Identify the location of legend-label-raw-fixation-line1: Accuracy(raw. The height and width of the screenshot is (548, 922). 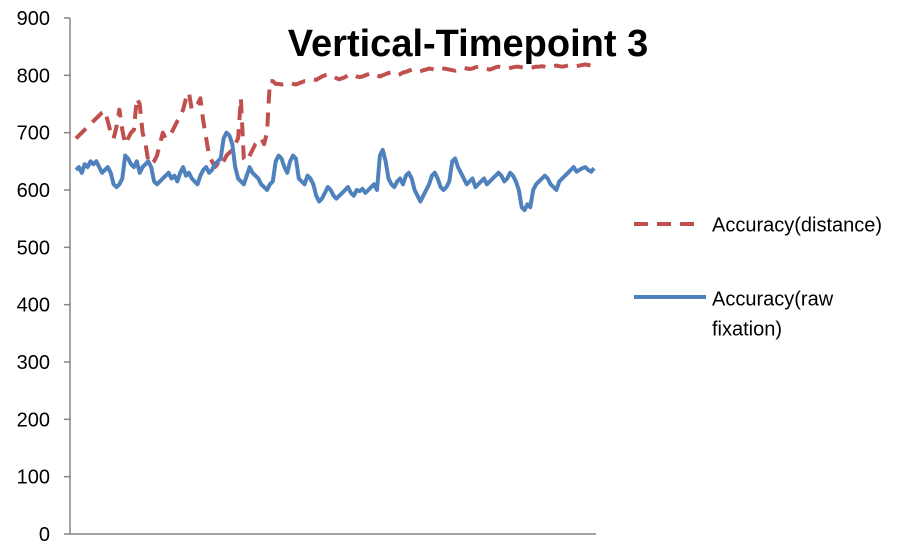
(773, 299).